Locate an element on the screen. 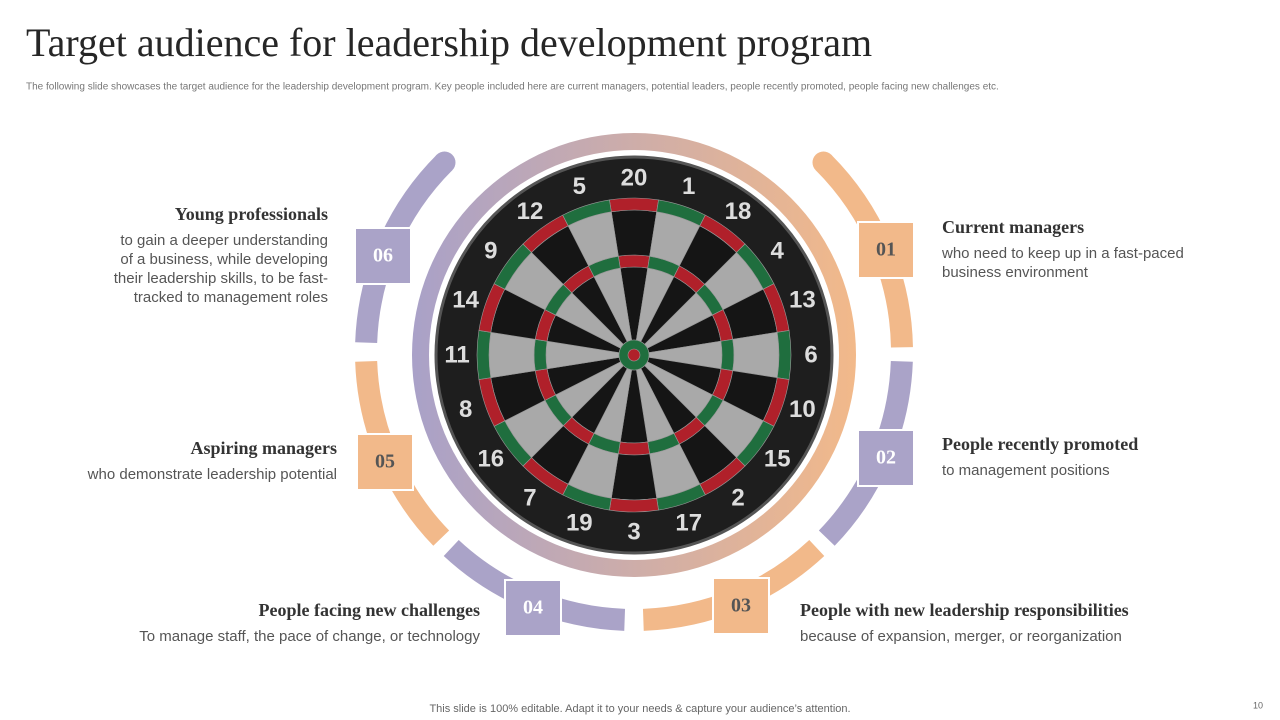 This screenshot has width=1280, height=720. item-description: tracked to management roles is located at coordinates (231, 297).